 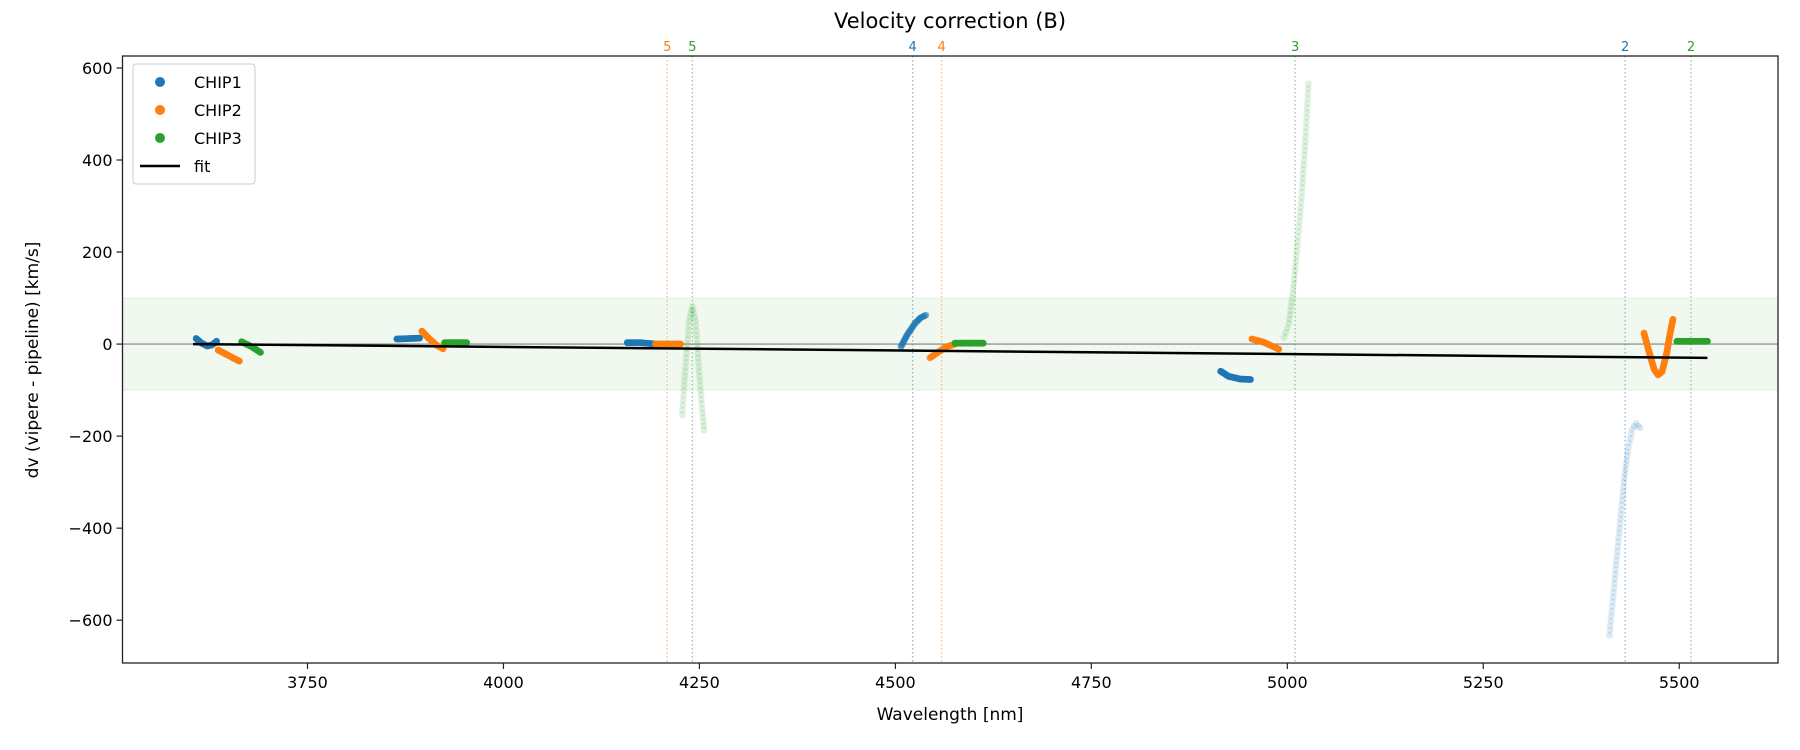 I want to click on legend: CHIP1 CHIP2 CHIP3 fit, so click(x=194, y=124).